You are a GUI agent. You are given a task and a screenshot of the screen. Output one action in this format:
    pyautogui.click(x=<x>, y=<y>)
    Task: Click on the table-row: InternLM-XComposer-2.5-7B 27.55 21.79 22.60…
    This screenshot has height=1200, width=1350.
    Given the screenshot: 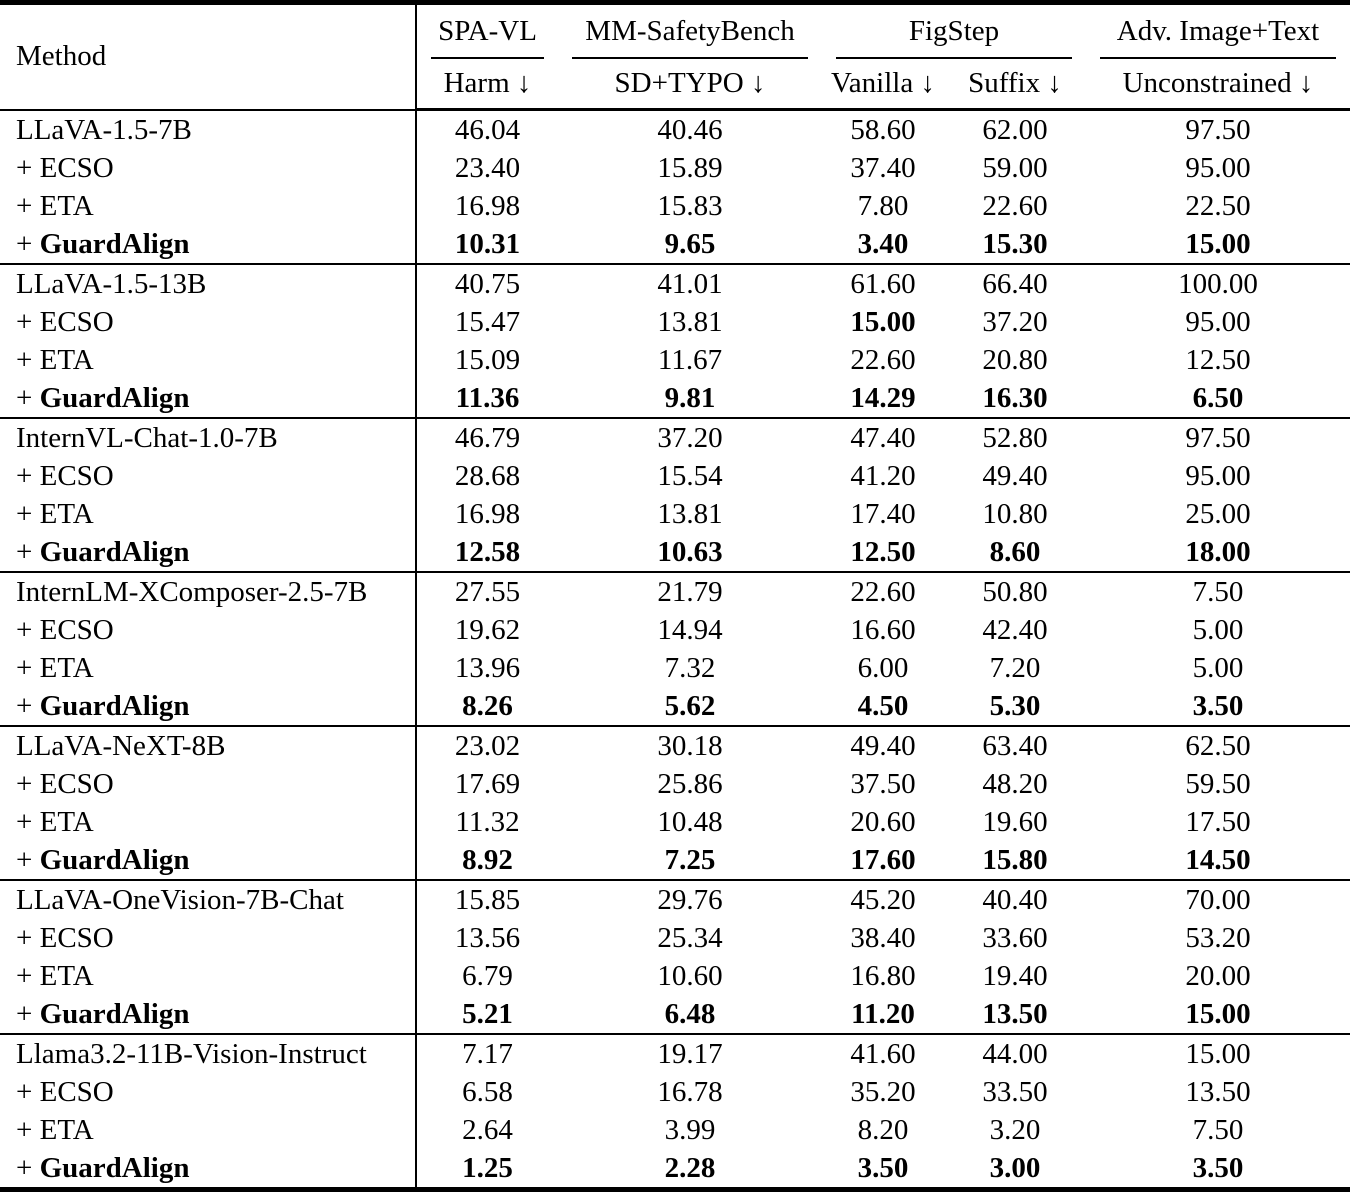 What is the action you would take?
    pyautogui.click(x=675, y=591)
    